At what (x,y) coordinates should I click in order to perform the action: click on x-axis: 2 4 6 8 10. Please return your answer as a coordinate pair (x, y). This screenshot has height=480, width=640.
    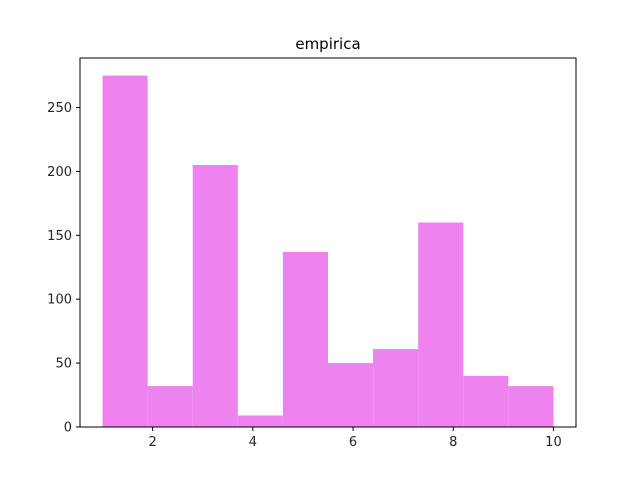
    Looking at the image, I should click on (355, 438).